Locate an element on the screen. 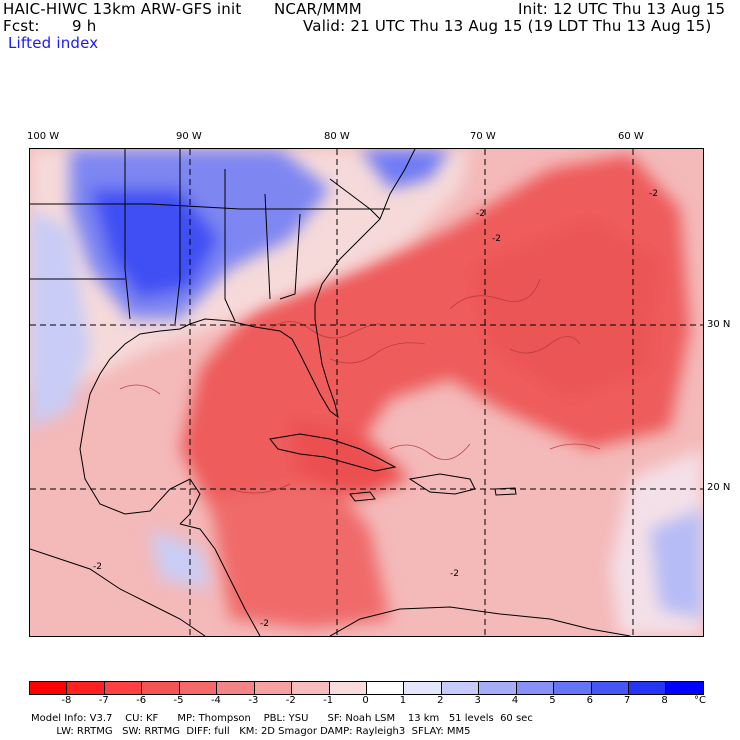  color-scale-tick-label: 3 is located at coordinates (477, 700).